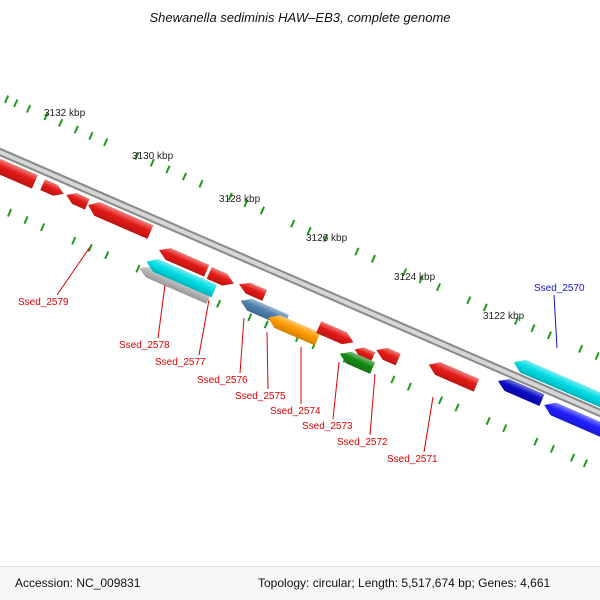 This screenshot has height=600, width=600. What do you see at coordinates (153, 156) in the screenshot?
I see `ruler-label: 3130 kbp` at bounding box center [153, 156].